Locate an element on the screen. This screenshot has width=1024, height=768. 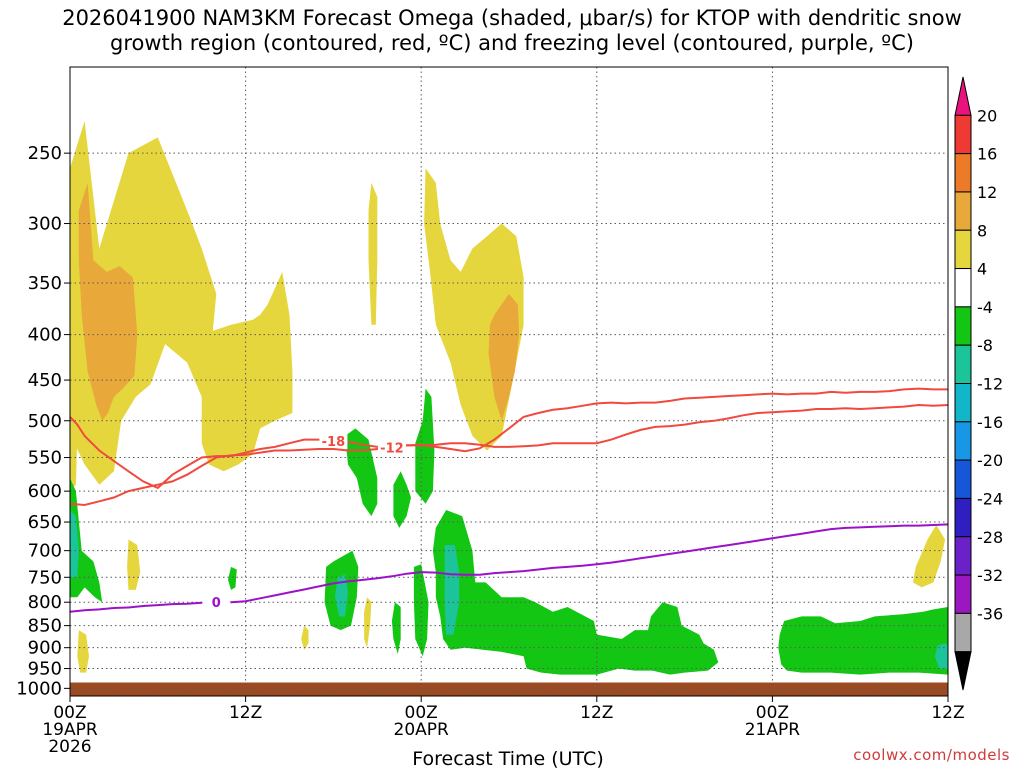
colorbar-label-10: -24 is located at coordinates (990, 498).